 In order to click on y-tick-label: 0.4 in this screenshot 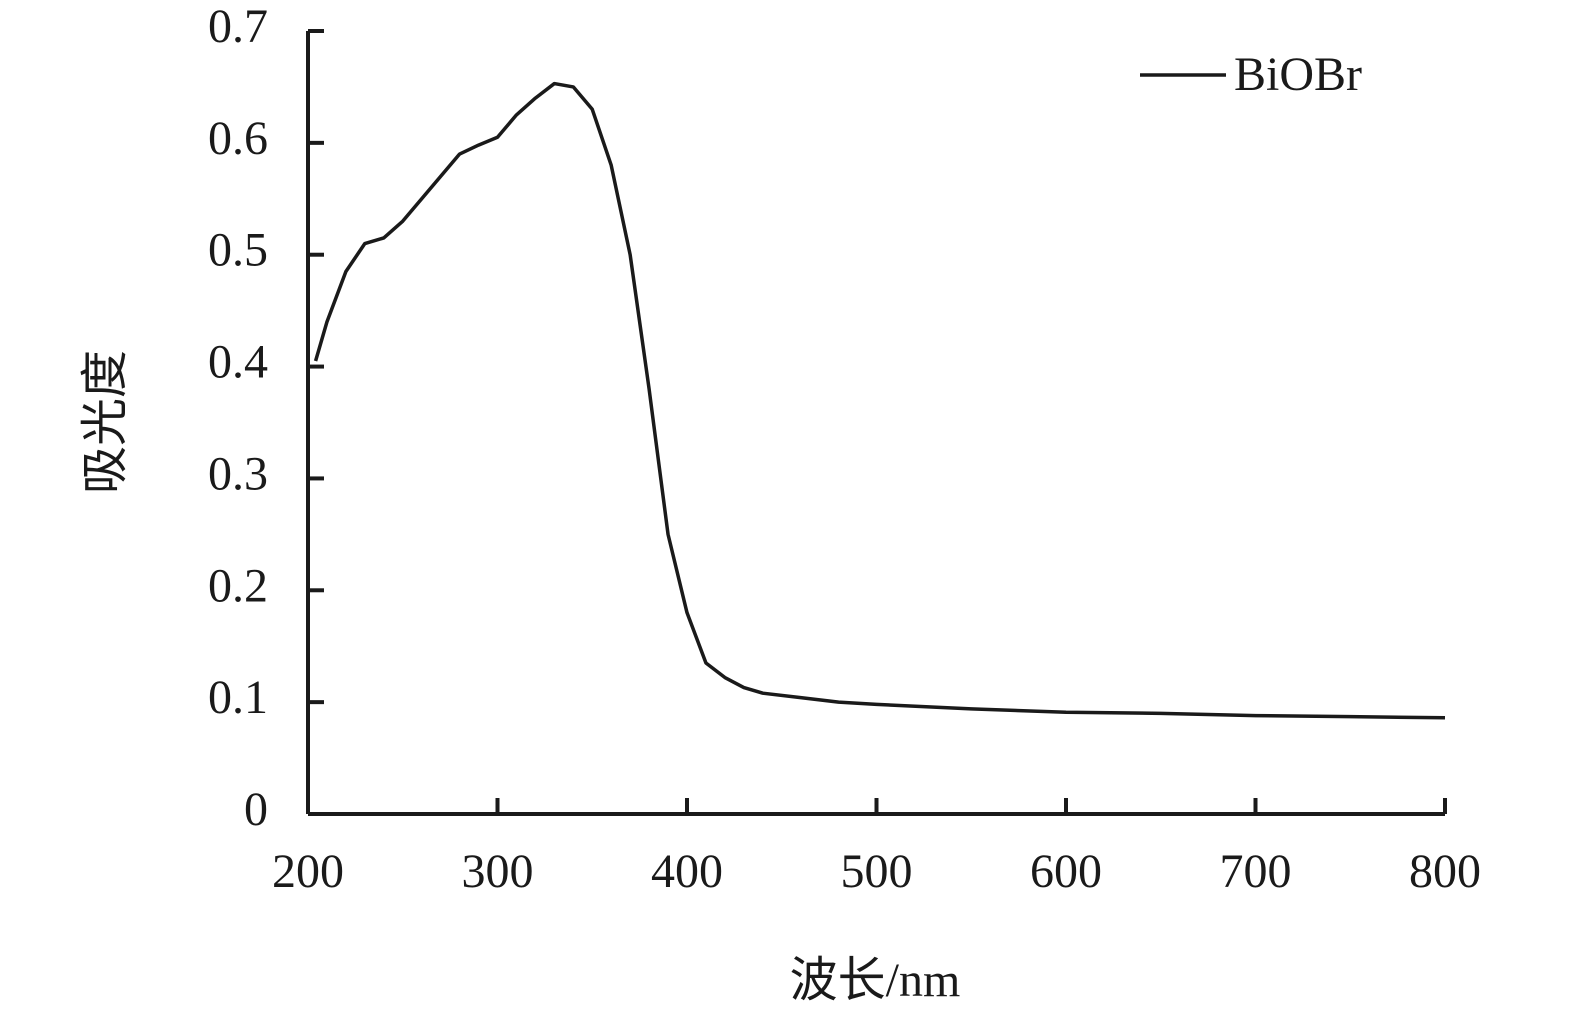, I will do `click(238, 362)`.